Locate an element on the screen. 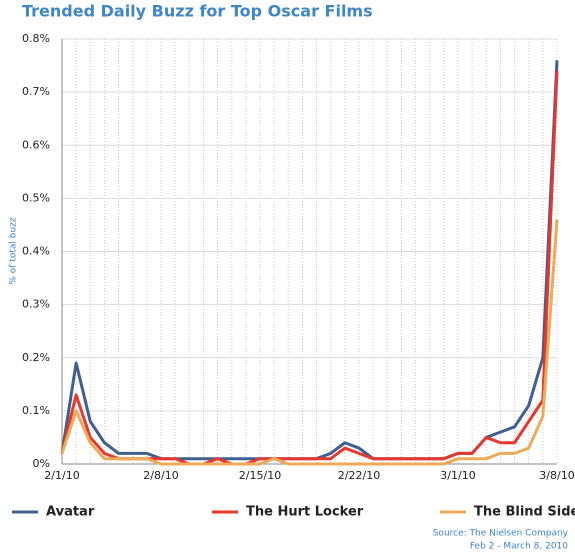  y-tick-label: 0.3% is located at coordinates (36, 304).